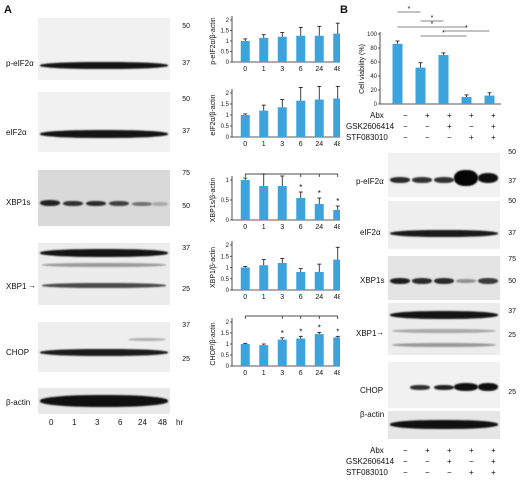 This screenshot has width=520, height=488. Describe the element at coordinates (18, 402) in the screenshot. I see `blot-label-beta-actin: β-actin` at that location.